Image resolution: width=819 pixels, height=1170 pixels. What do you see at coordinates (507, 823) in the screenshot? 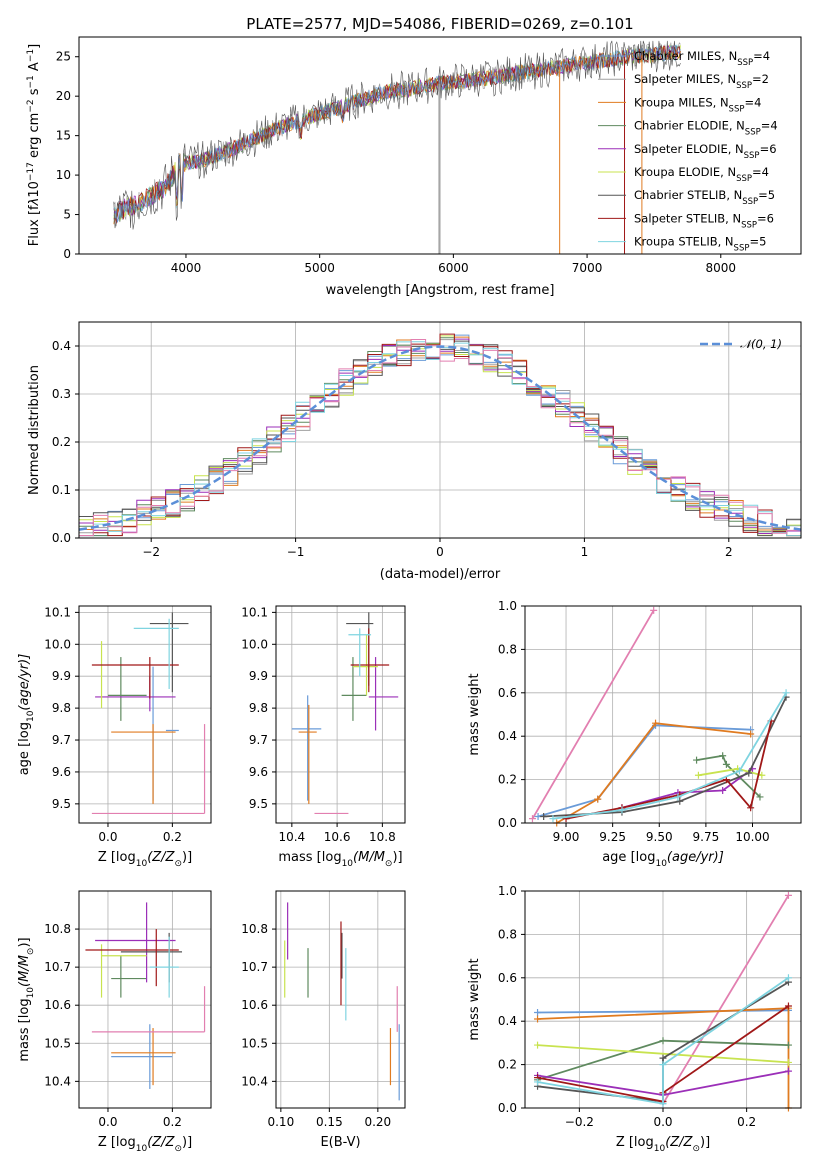
I see `weight-vs-age-ytick-label-0: 0.0` at bounding box center [507, 823].